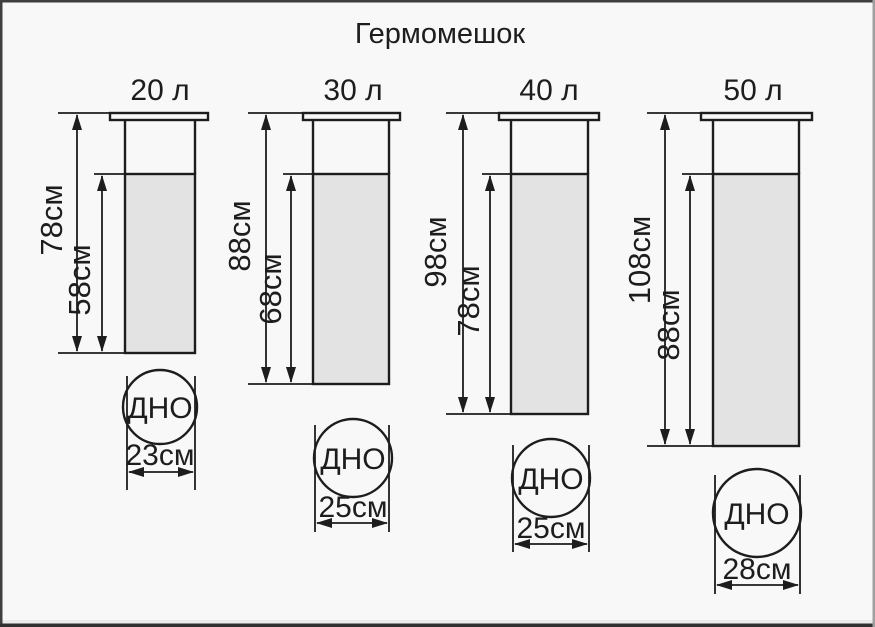 Image resolution: width=875 pixels, height=627 pixels. Describe the element at coordinates (435, 251) in the screenshot. I see `outer-dimension-label: 98см` at that location.